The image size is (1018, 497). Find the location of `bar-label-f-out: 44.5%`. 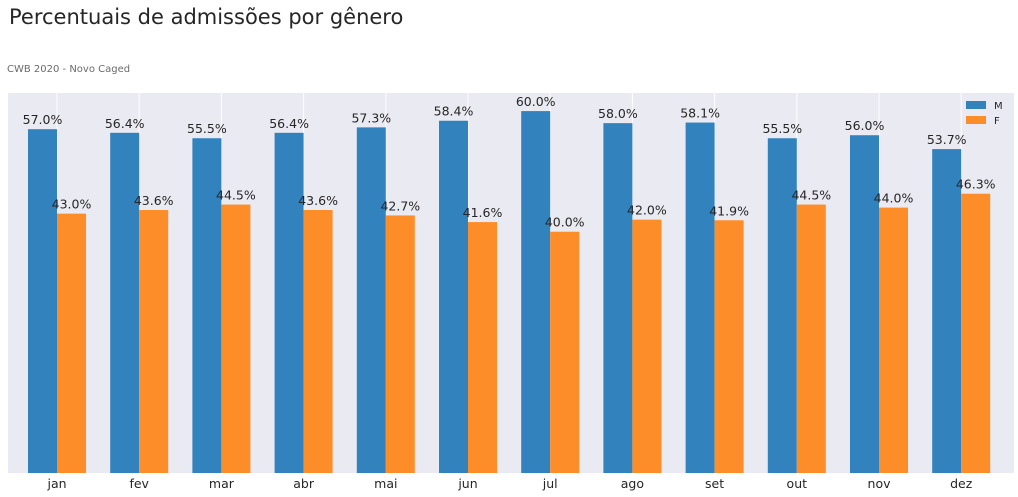

bar-label-f-out: 44.5% is located at coordinates (811, 195).